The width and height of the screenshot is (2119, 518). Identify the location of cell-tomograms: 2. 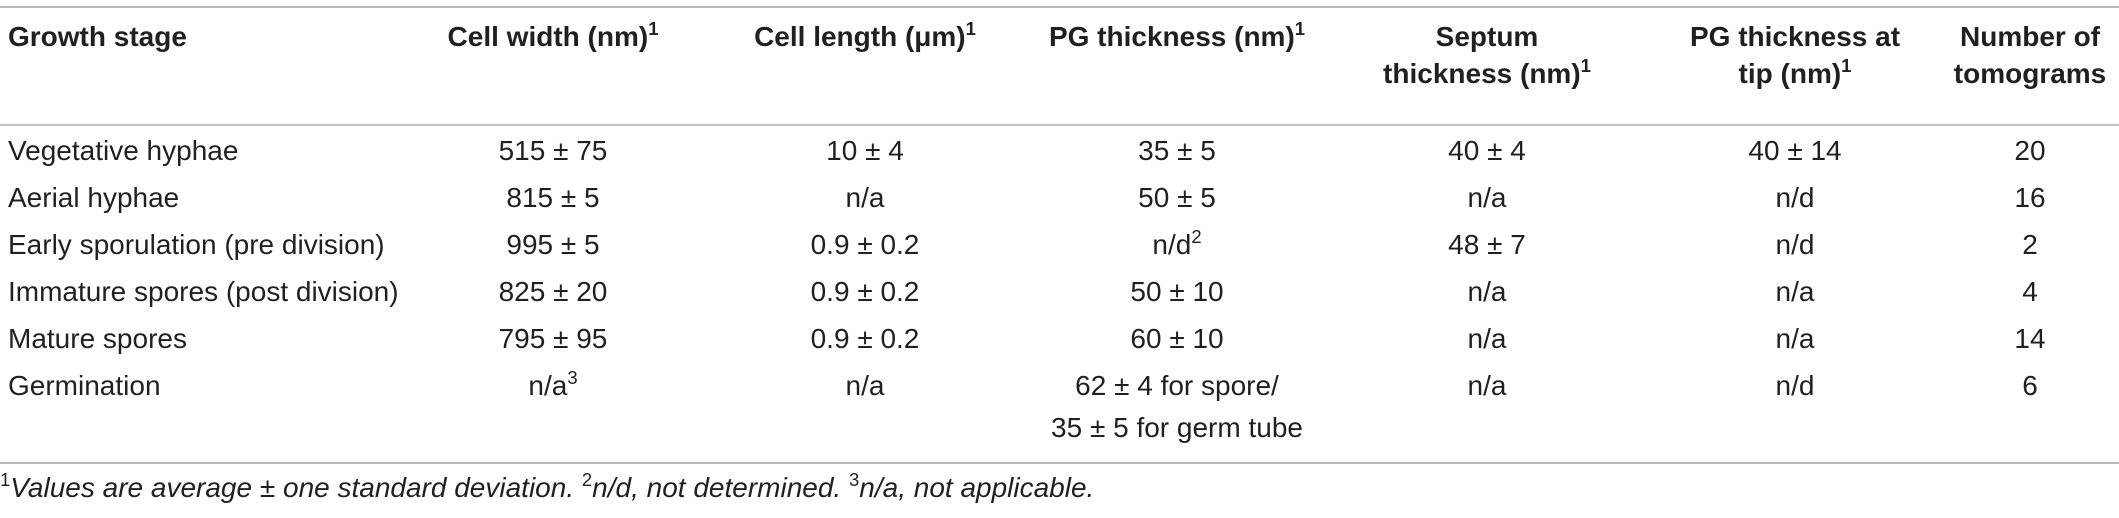
(2030, 244).